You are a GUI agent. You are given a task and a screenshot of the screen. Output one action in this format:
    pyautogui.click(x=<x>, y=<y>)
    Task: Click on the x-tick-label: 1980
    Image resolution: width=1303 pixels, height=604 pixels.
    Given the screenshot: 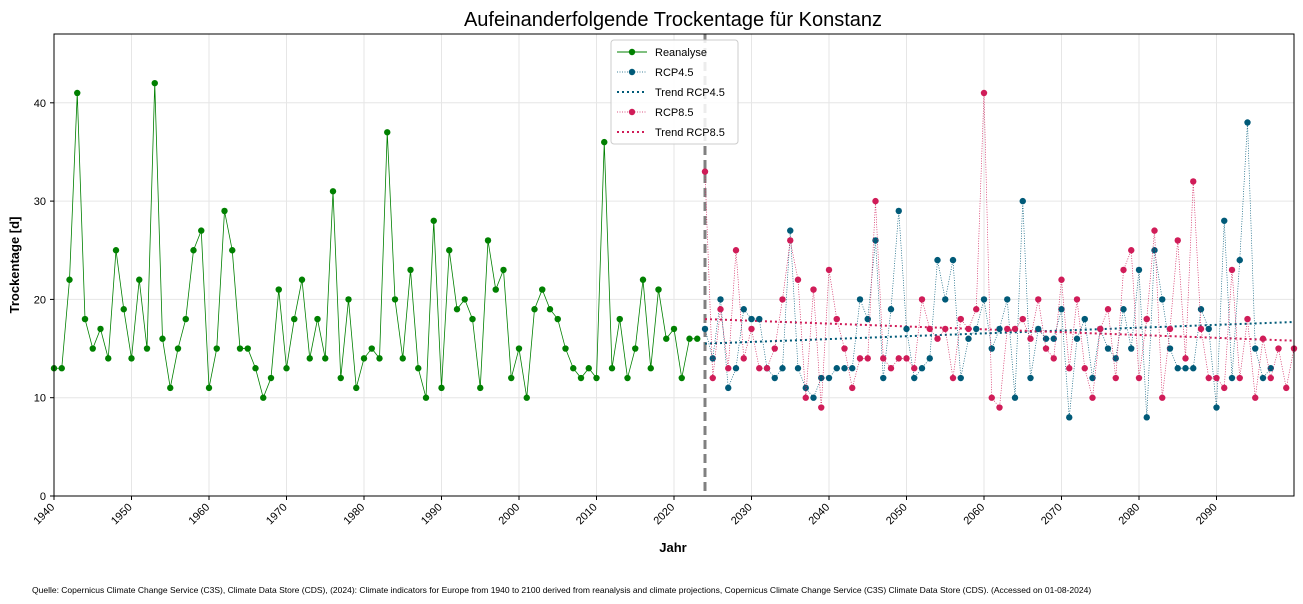 What is the action you would take?
    pyautogui.click(x=354, y=514)
    